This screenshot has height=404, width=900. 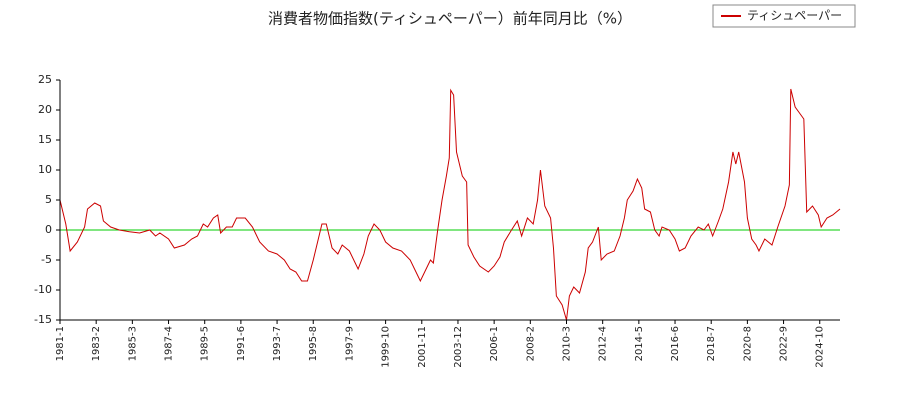 I want to click on y-tick-label: -10, so click(x=43, y=289).